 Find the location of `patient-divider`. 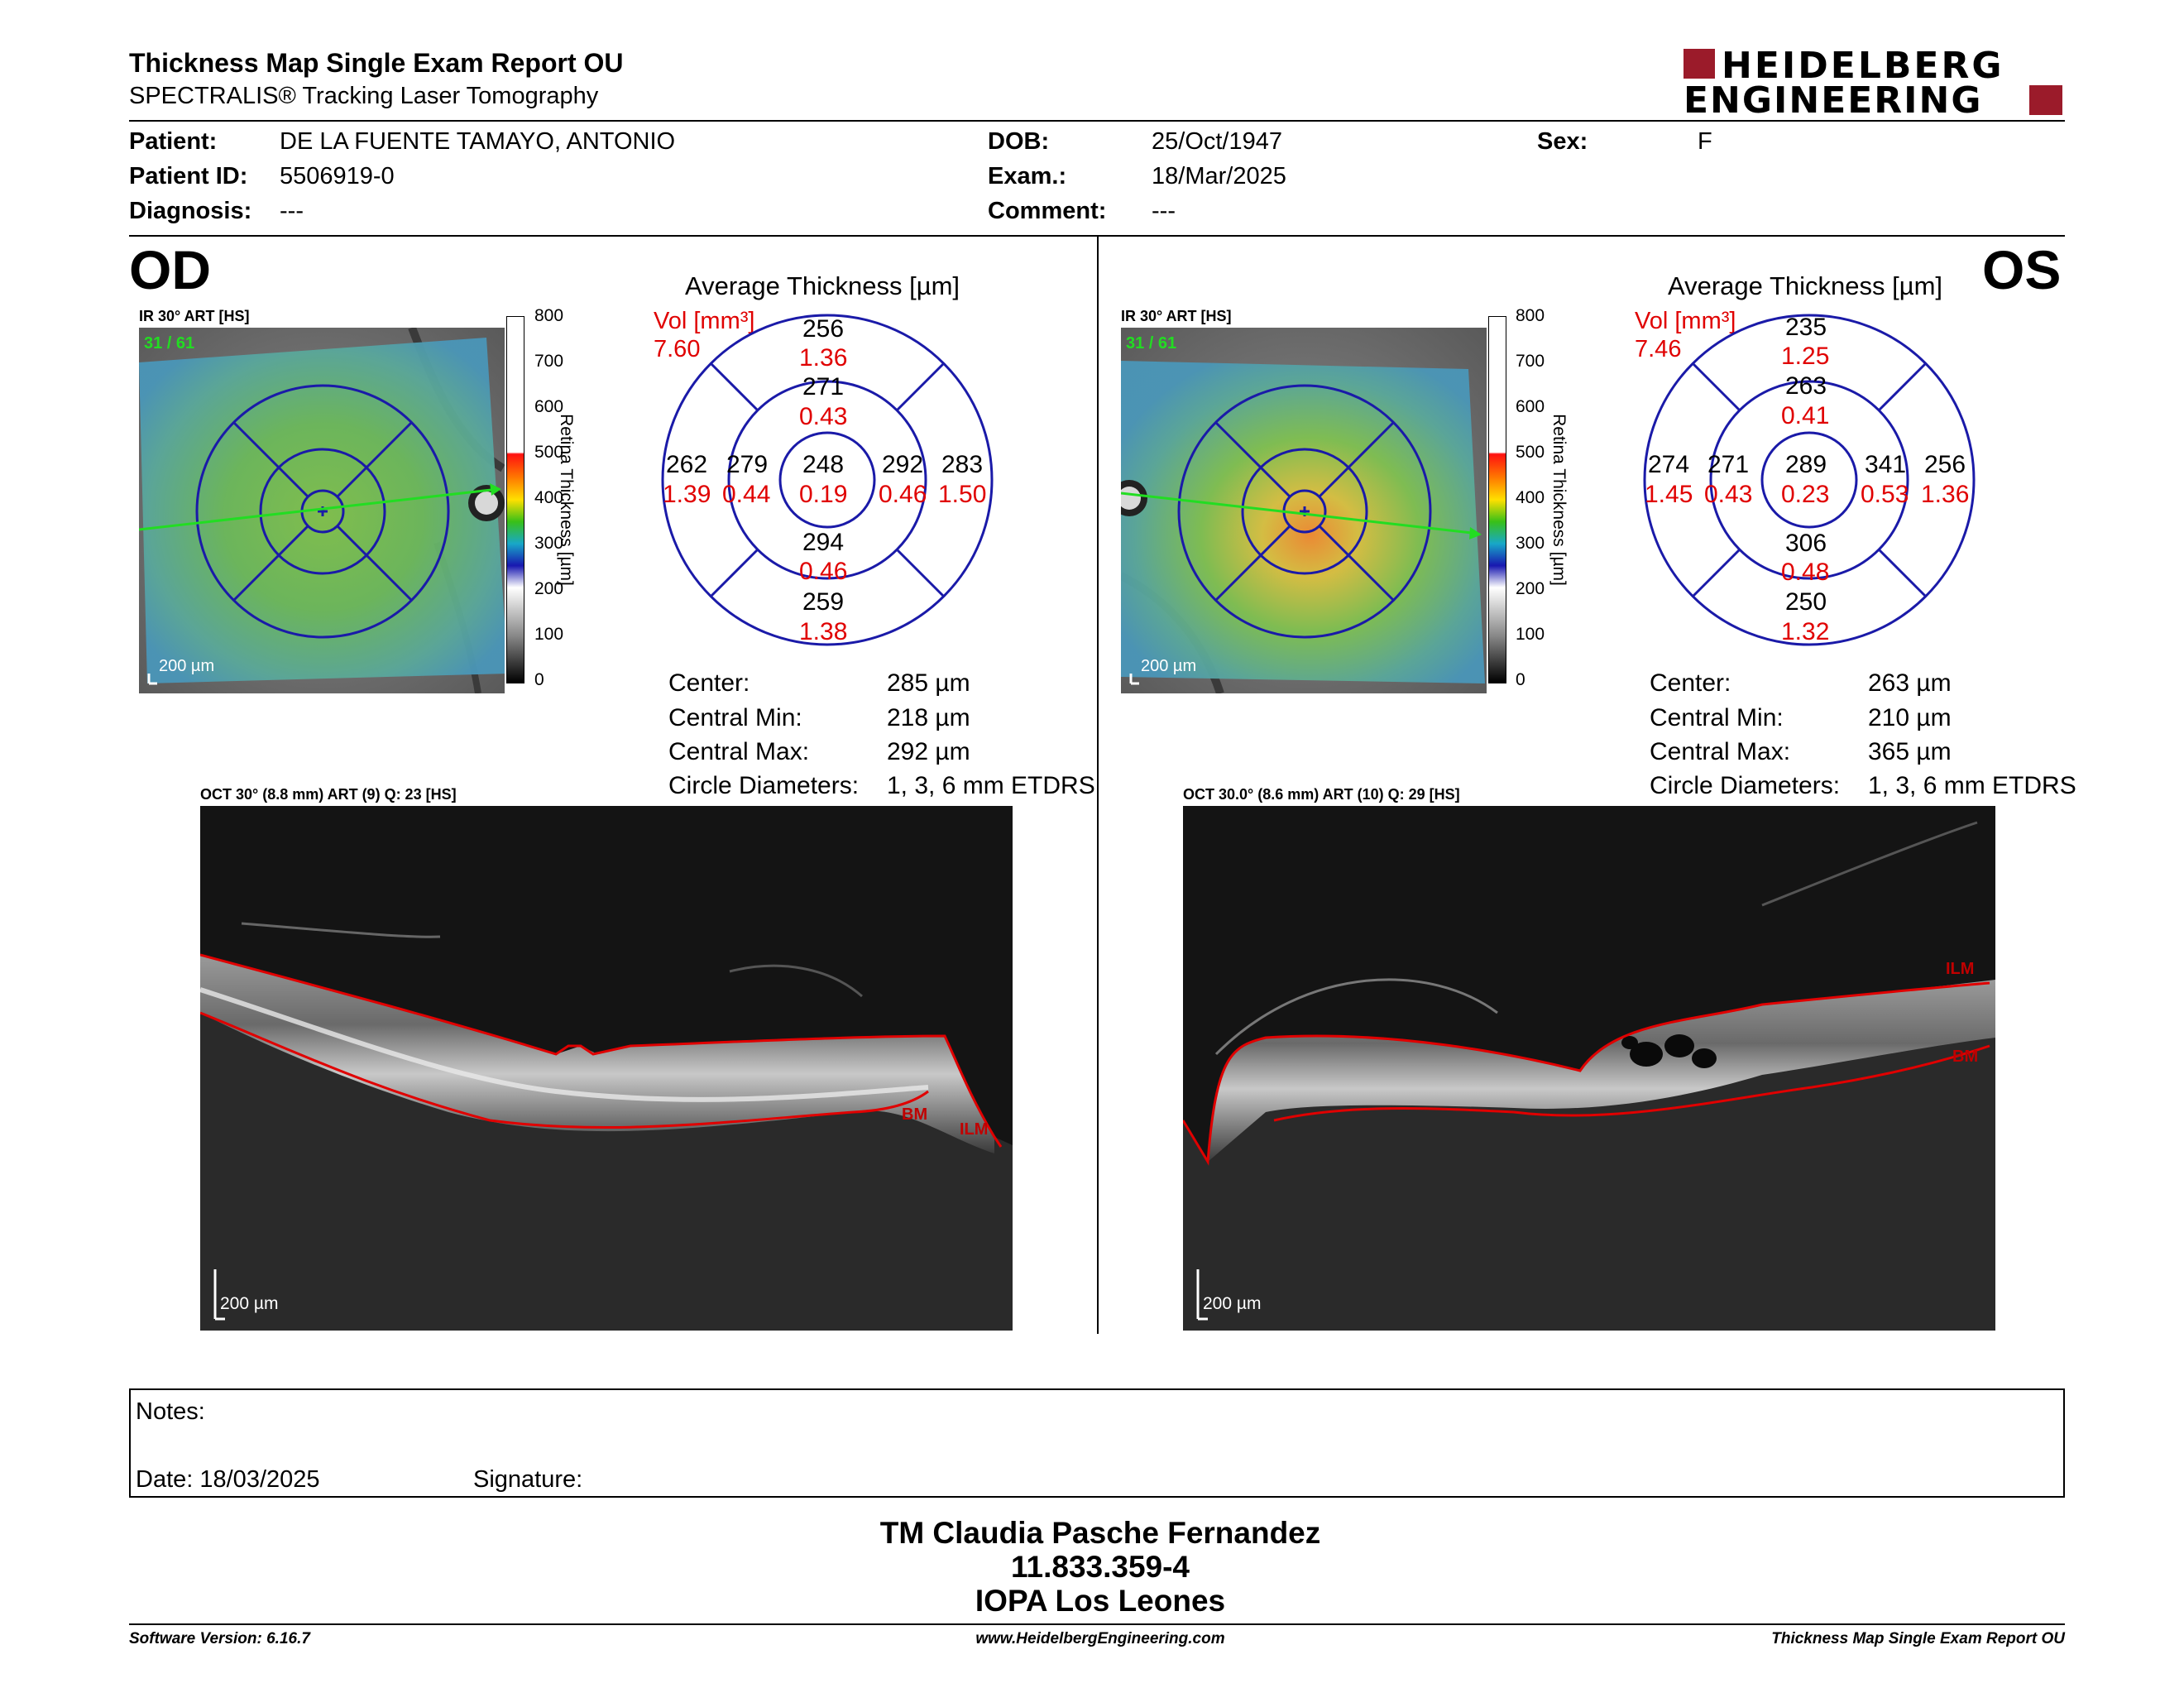

patient-divider is located at coordinates (1097, 236).